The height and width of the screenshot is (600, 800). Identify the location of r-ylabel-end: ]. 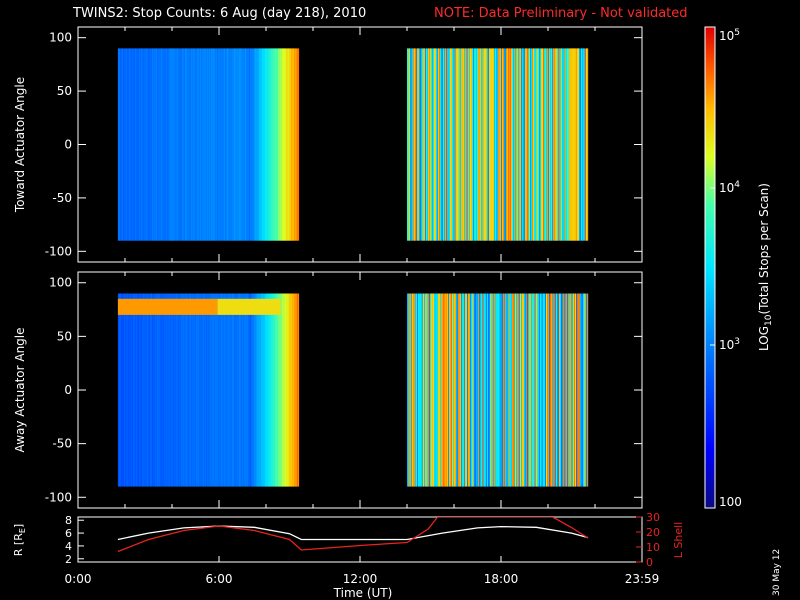
(18, 526).